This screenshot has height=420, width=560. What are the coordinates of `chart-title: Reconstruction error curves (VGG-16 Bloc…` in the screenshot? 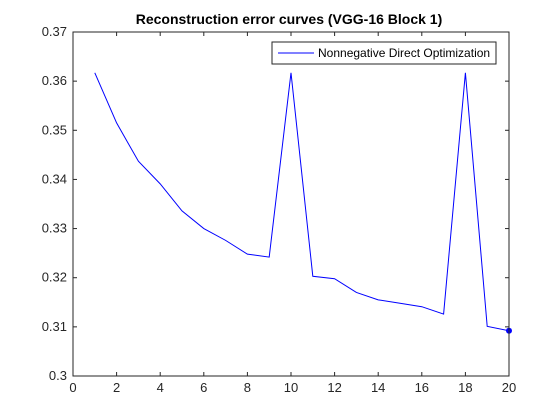 It's located at (289, 19).